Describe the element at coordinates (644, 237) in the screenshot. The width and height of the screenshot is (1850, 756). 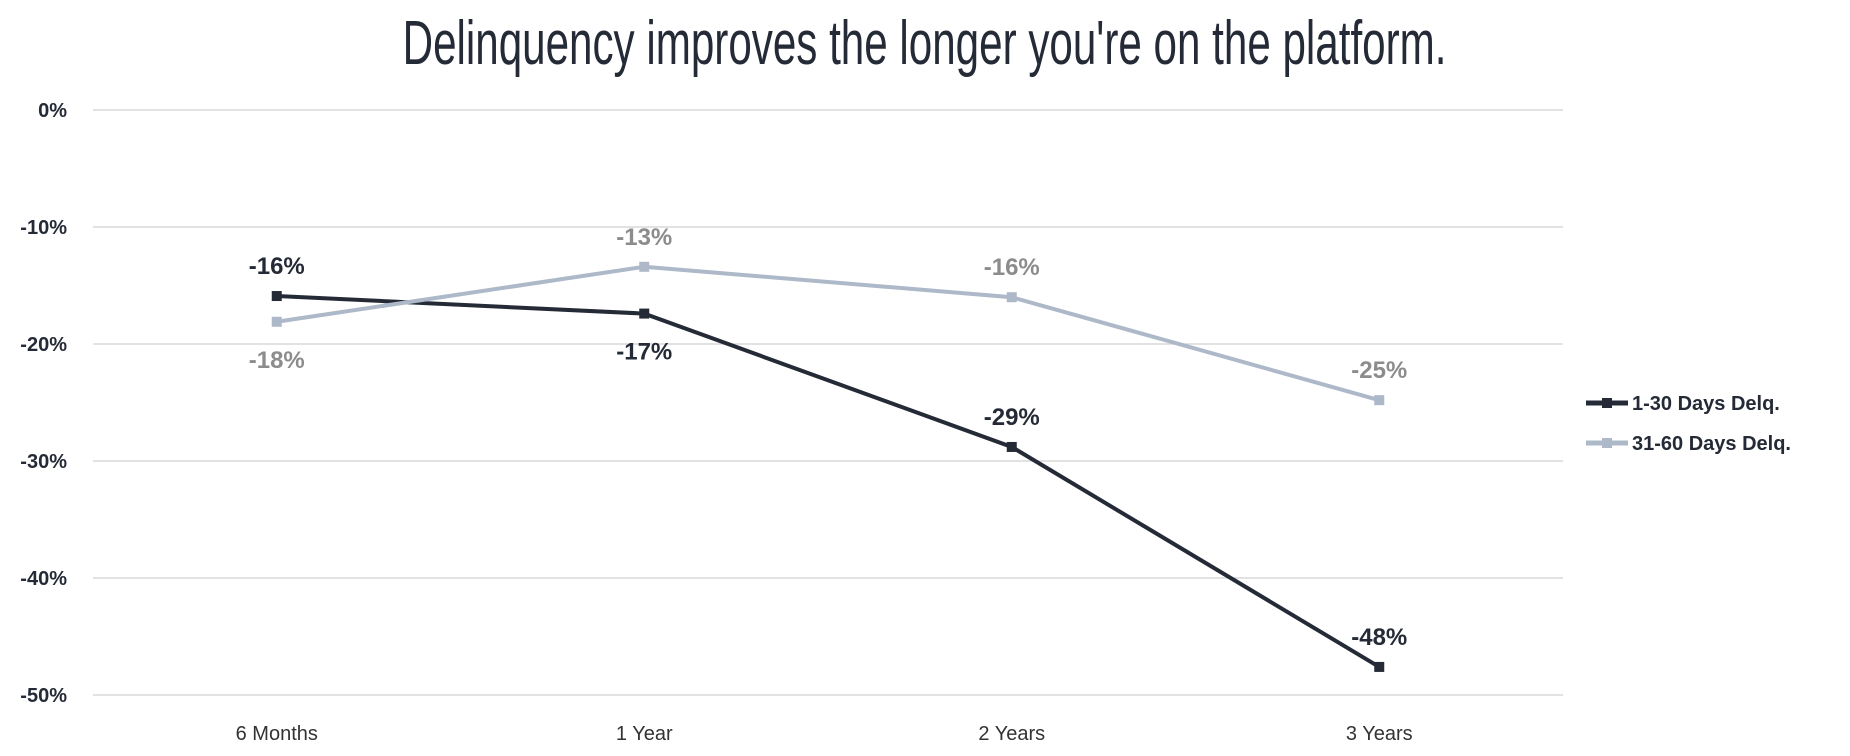
I see `data-label: -13%` at that location.